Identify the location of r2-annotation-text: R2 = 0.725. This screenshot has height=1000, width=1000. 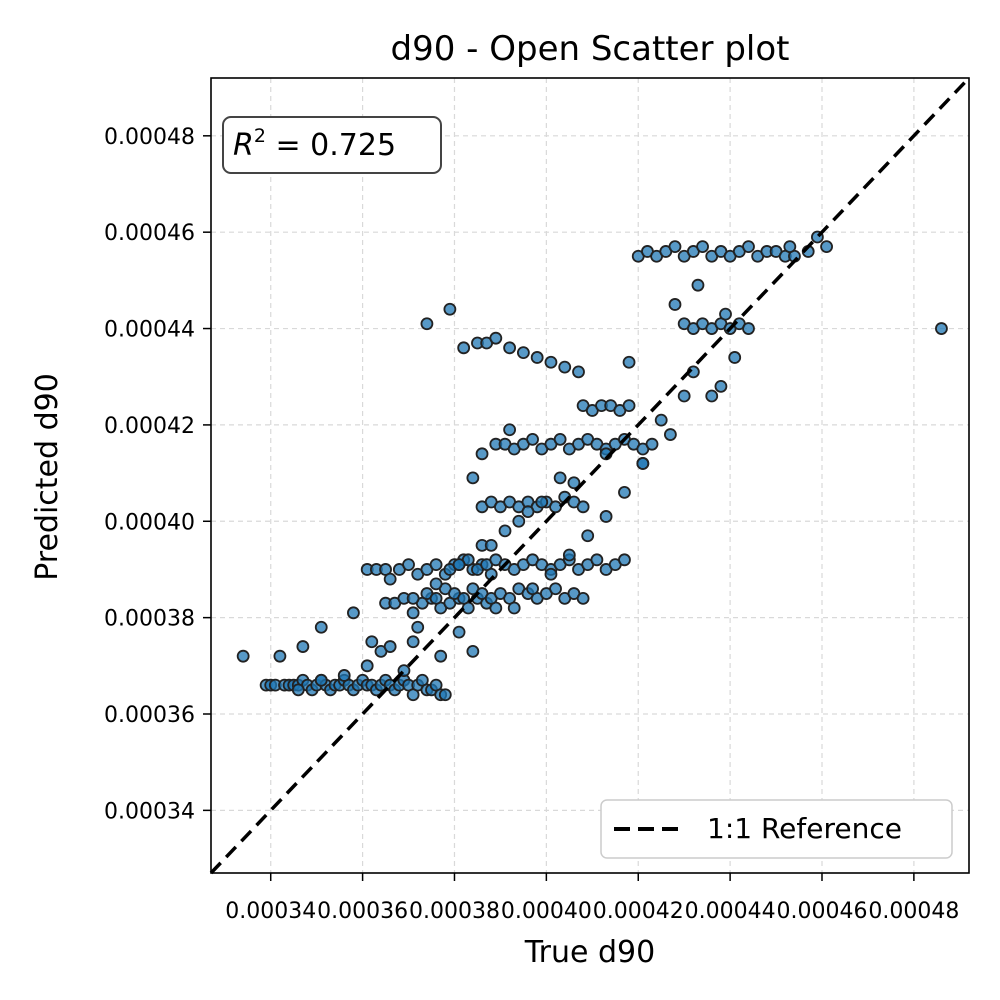
(314, 144).